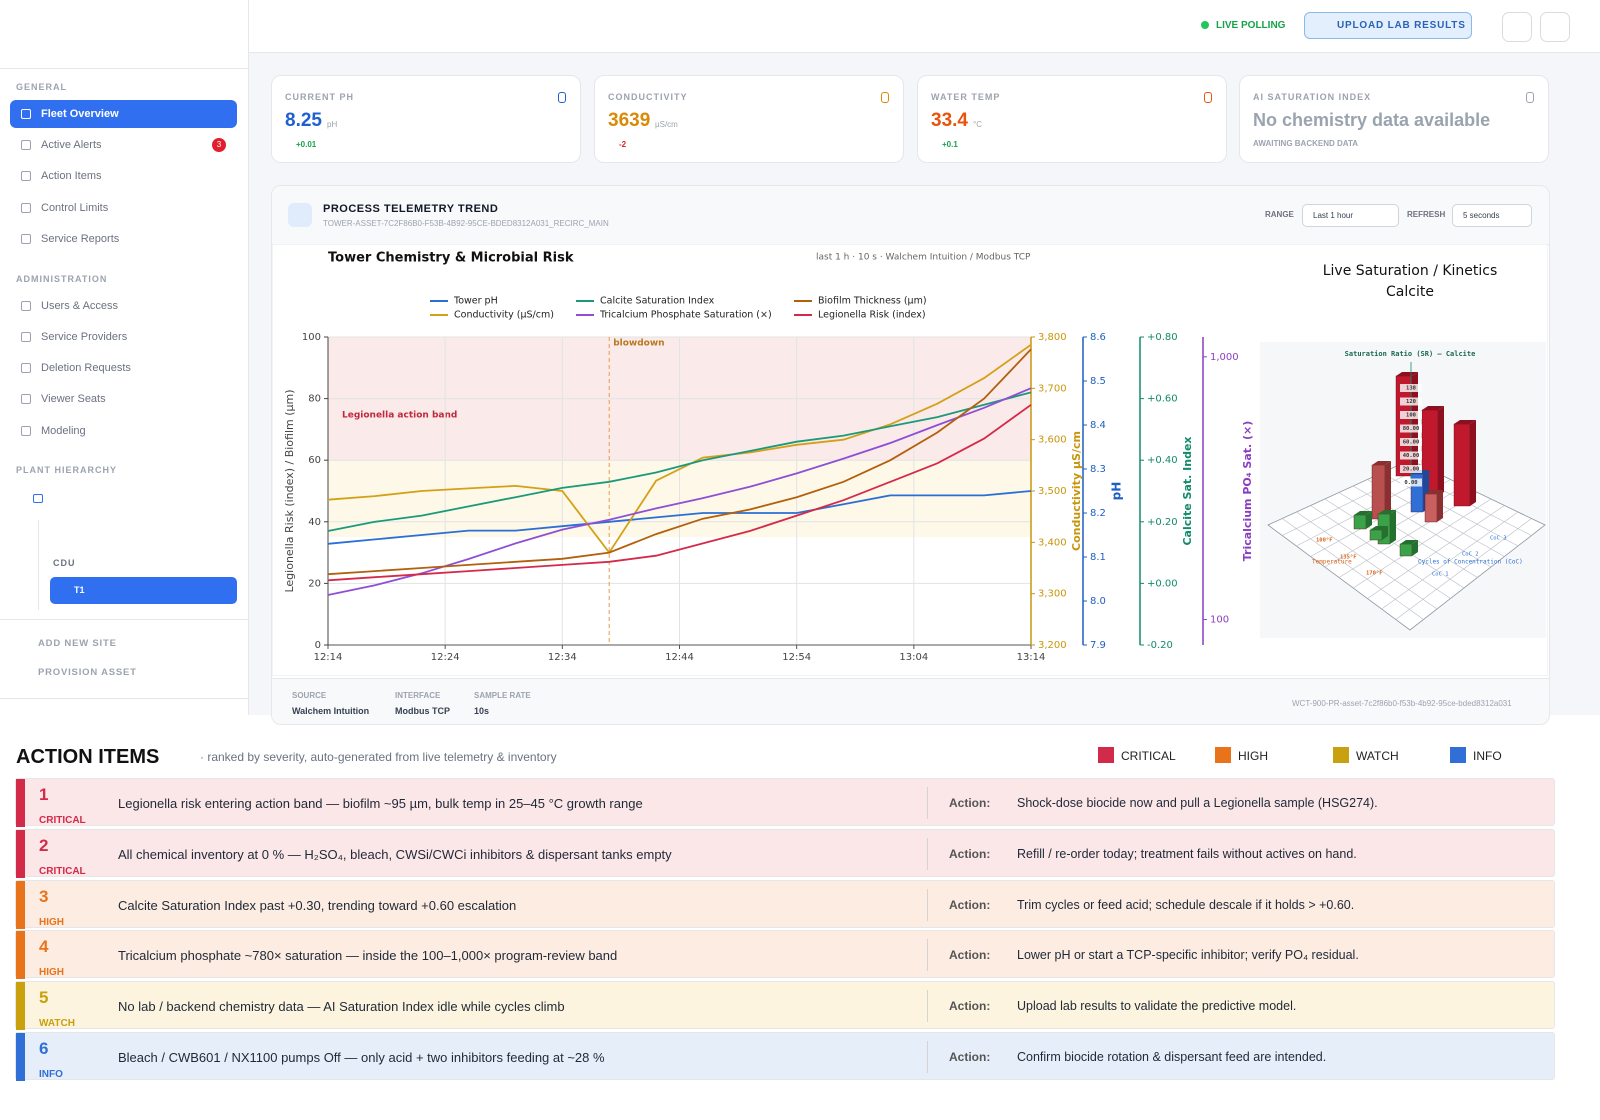 The image size is (1600, 1120). Describe the element at coordinates (71, 145) in the screenshot. I see `nav-label: Active Alerts` at that location.